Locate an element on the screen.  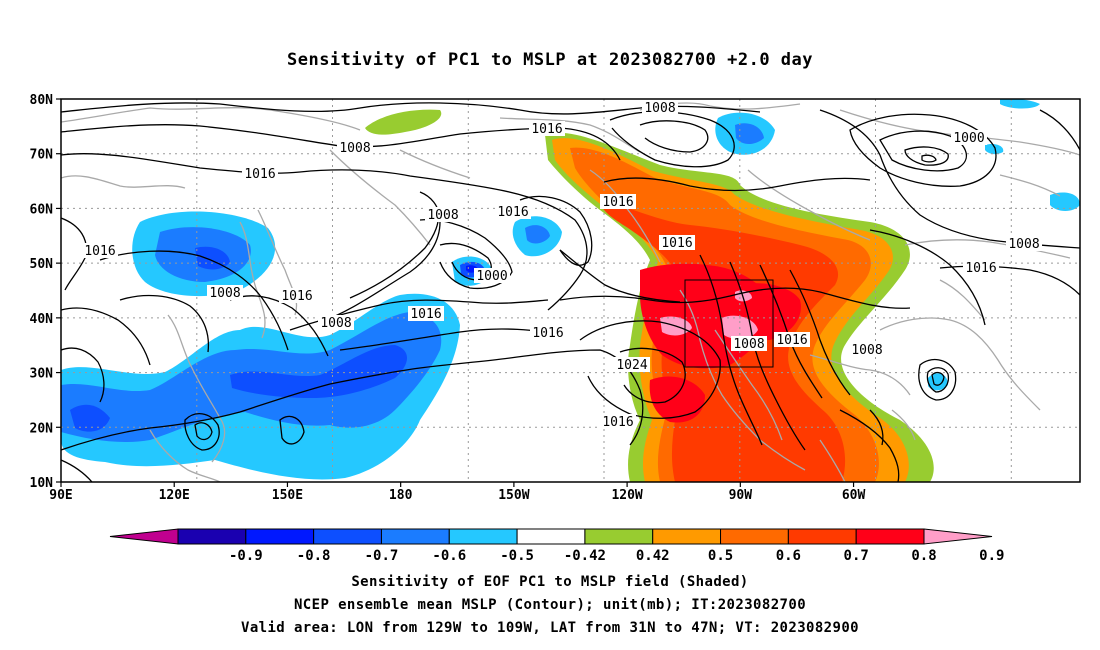
lon-label: 150W is located at coordinates (513, 495).